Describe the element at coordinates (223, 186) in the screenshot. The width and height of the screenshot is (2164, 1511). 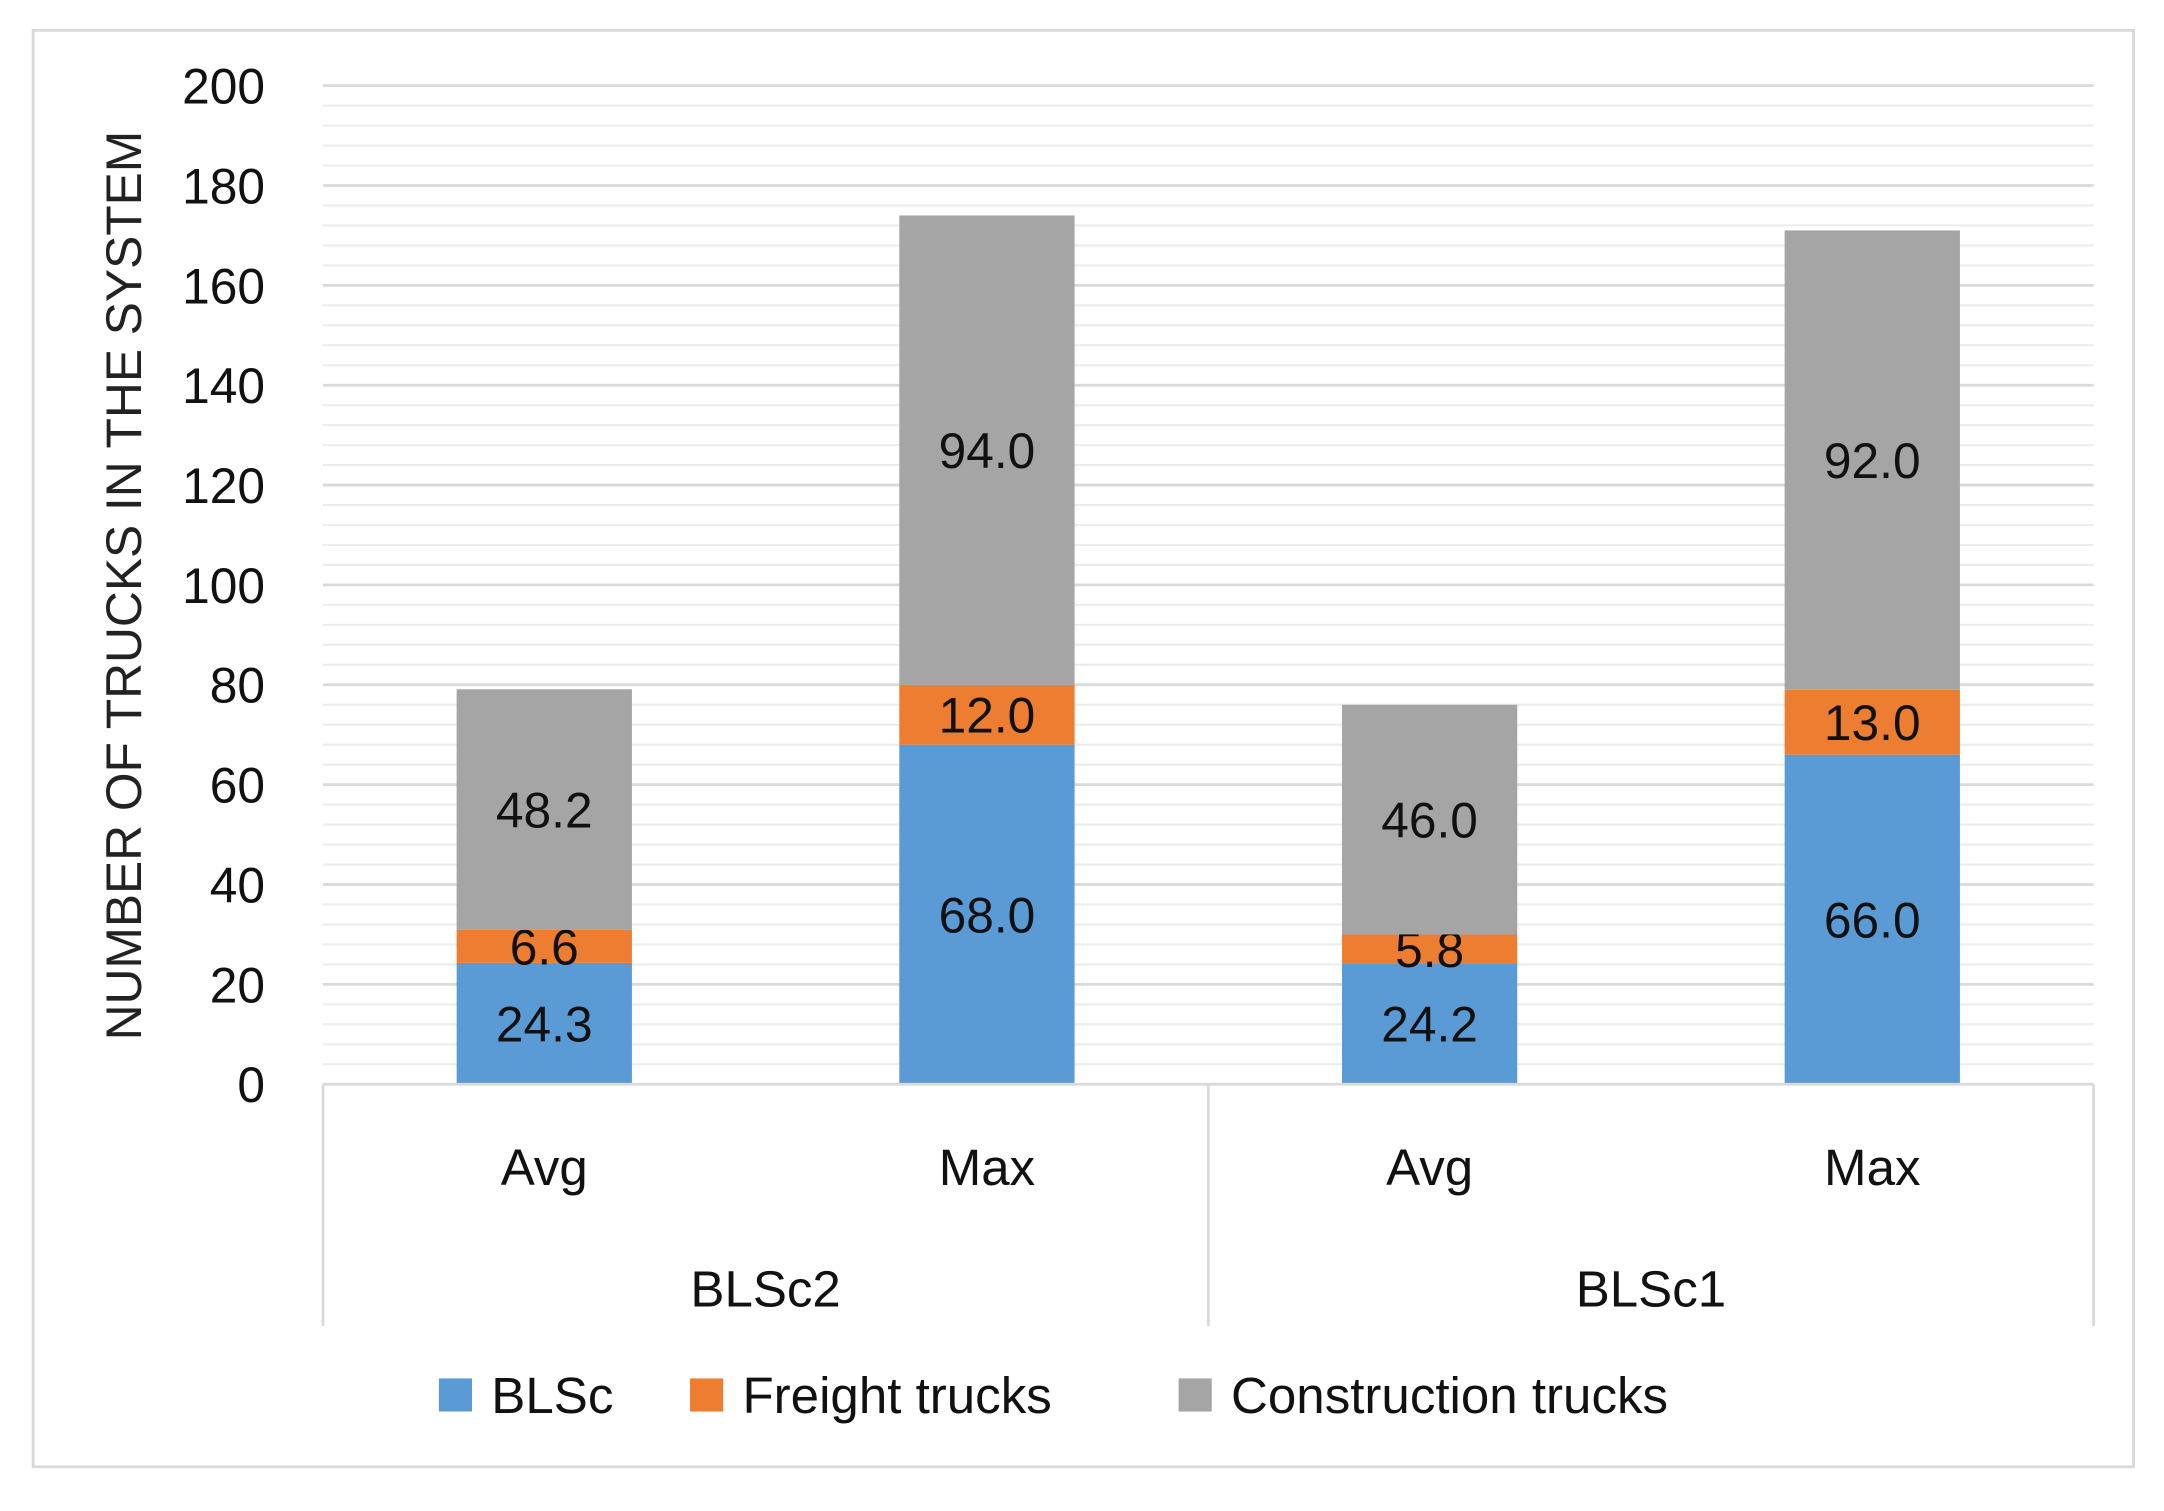
I see `y-tick-label: 180` at that location.